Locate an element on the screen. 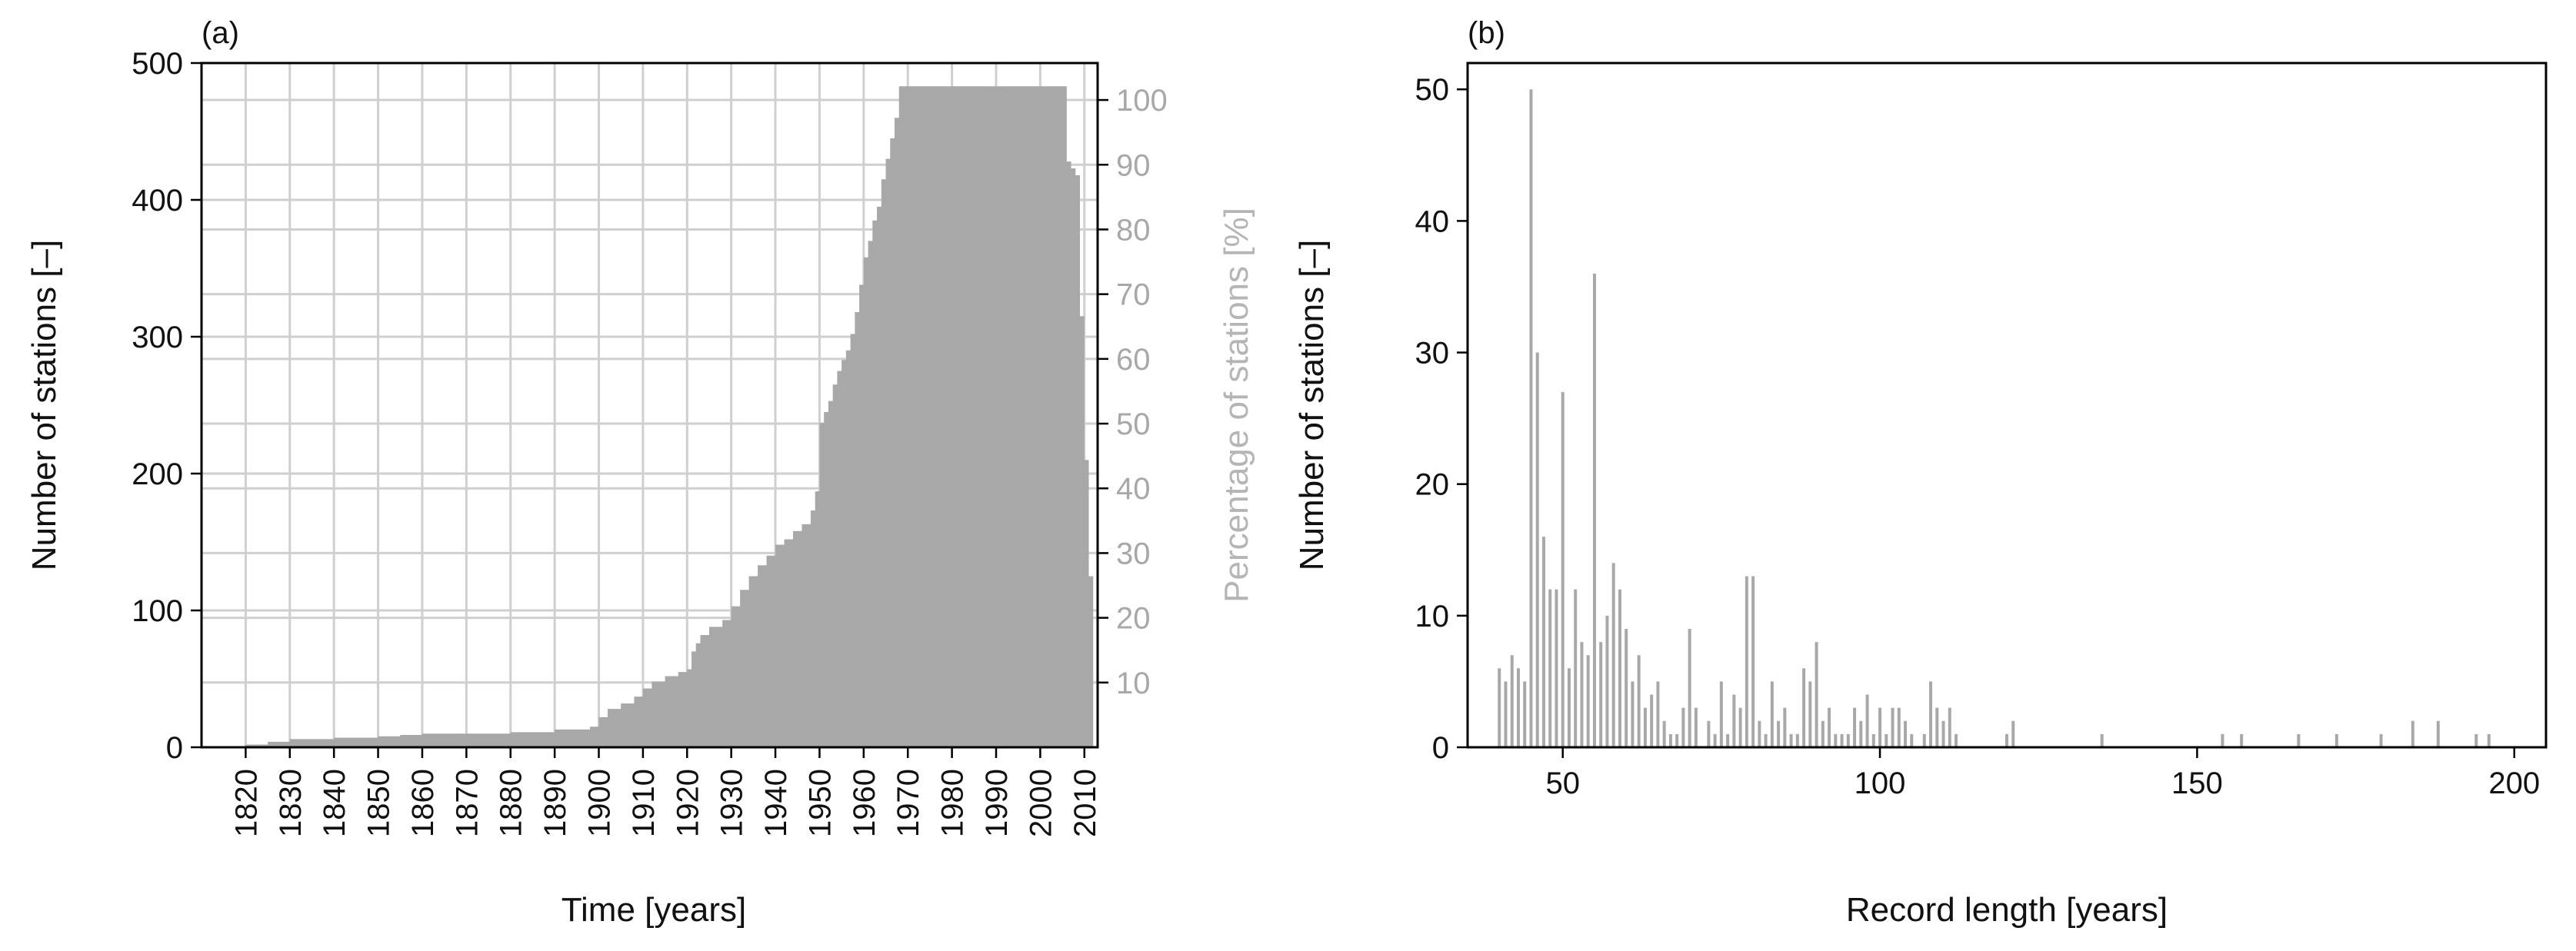 The image size is (2576, 951). panel-a-x-tick-label: 1970 is located at coordinates (908, 803).